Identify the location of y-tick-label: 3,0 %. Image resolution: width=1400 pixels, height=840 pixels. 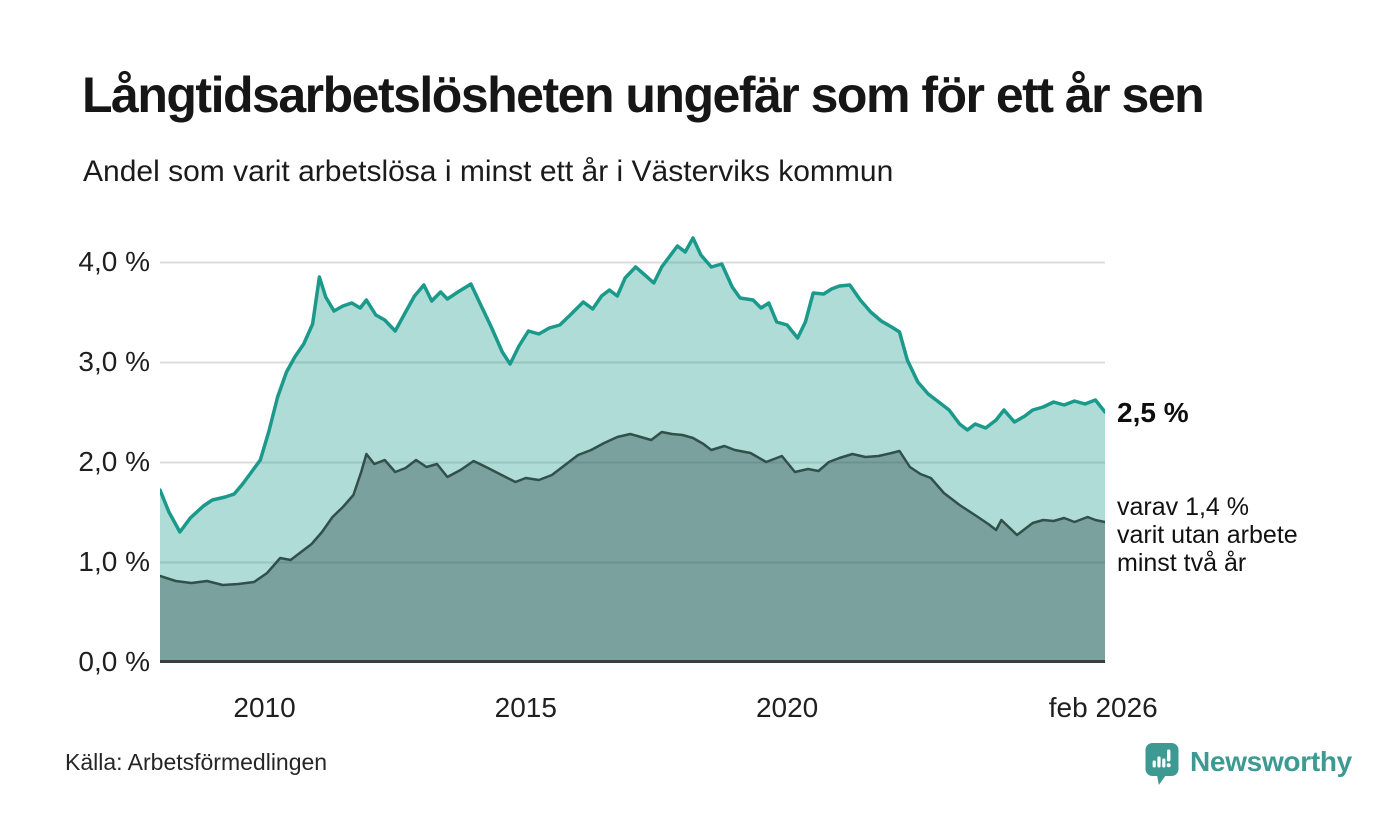
(114, 361).